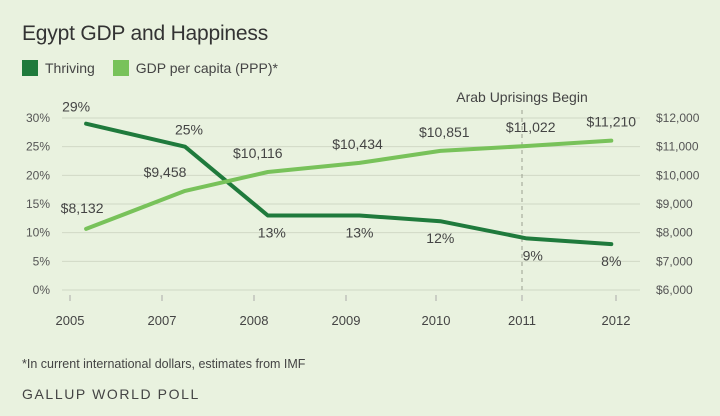 This screenshot has height=416, width=720. What do you see at coordinates (357, 144) in the screenshot?
I see `data-label-gdp: $10,434` at bounding box center [357, 144].